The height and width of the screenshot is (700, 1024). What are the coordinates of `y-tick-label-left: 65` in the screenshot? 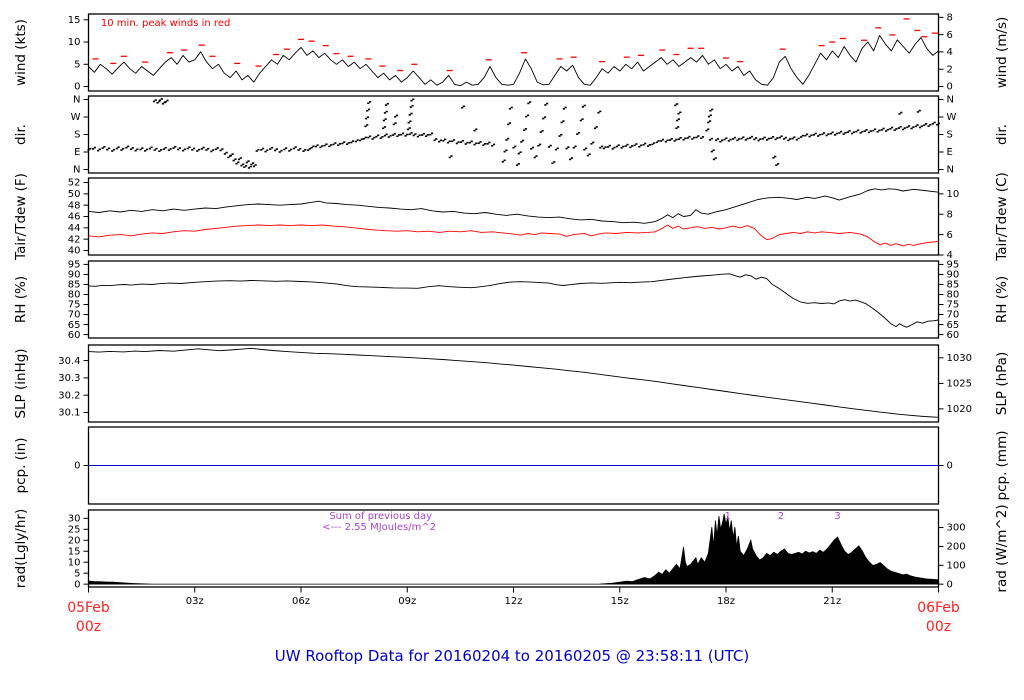 It's located at (74, 325).